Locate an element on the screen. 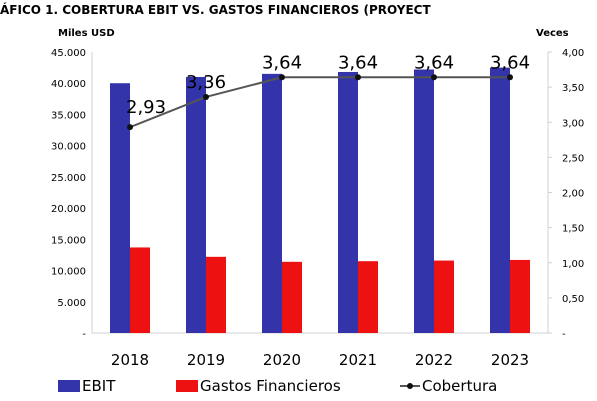  y-left-tick-label: 40.000 is located at coordinates (68, 84).